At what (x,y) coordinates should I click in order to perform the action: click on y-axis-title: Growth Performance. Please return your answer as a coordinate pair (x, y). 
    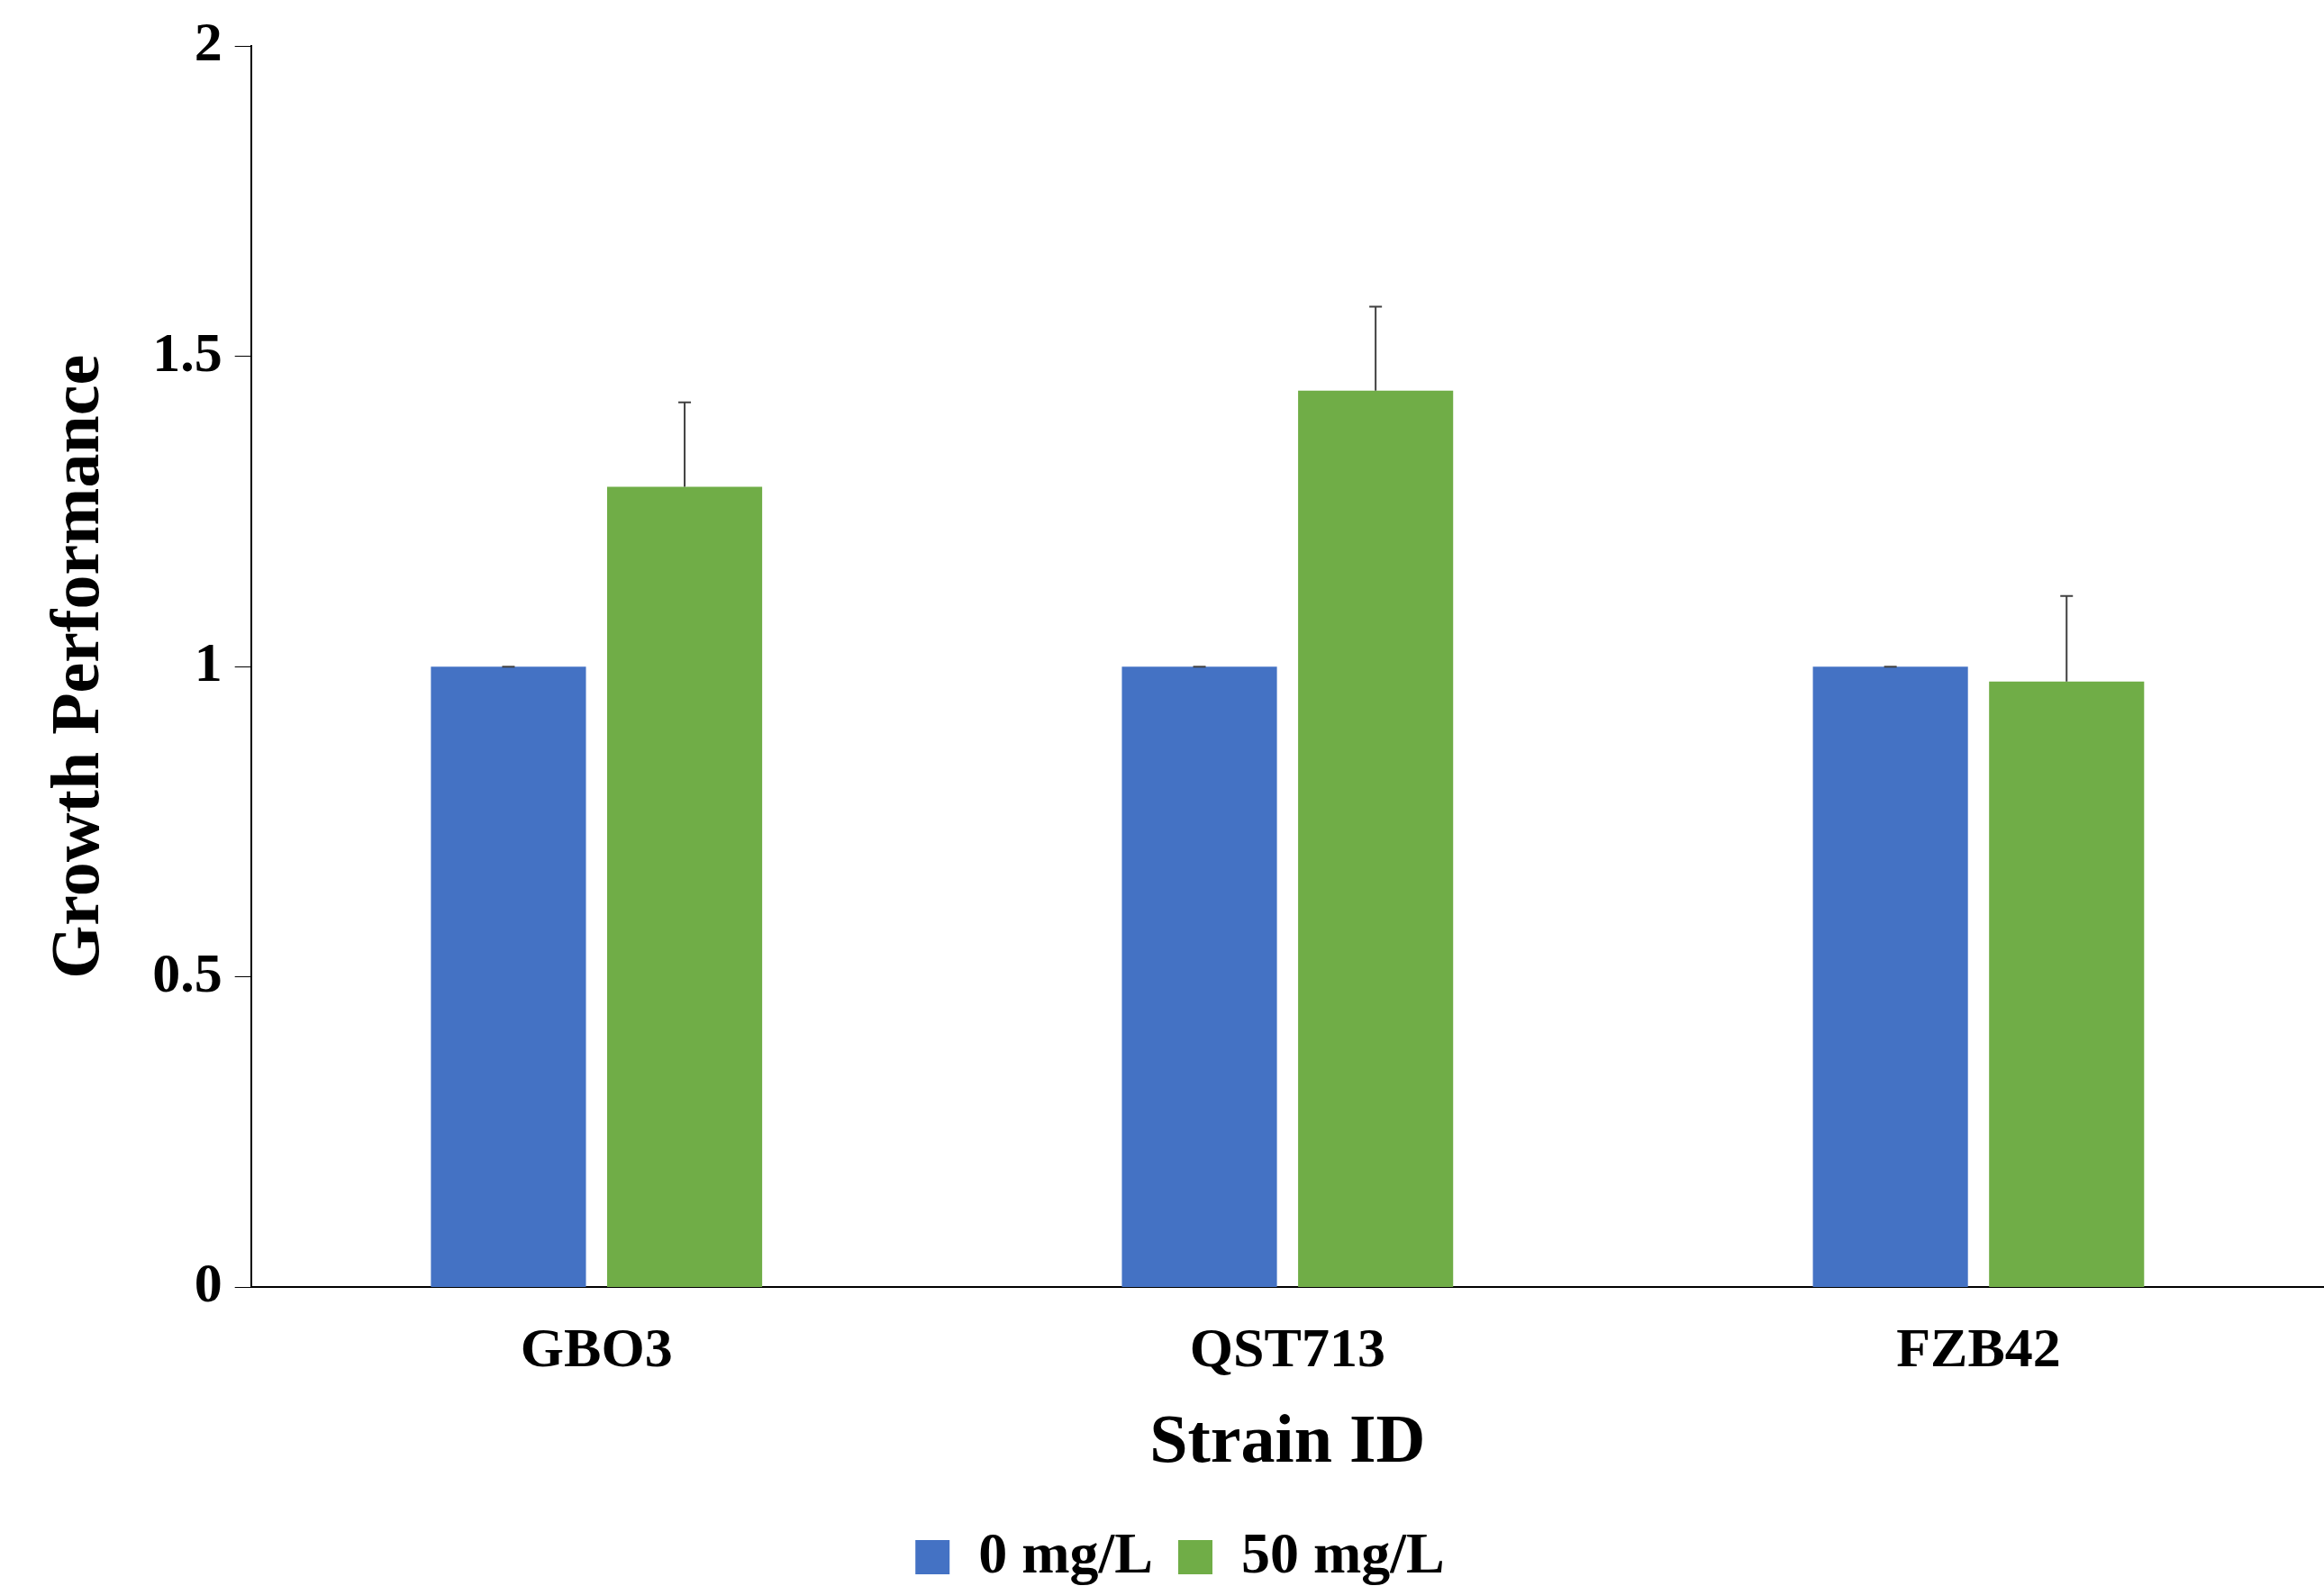
    Looking at the image, I should click on (75, 666).